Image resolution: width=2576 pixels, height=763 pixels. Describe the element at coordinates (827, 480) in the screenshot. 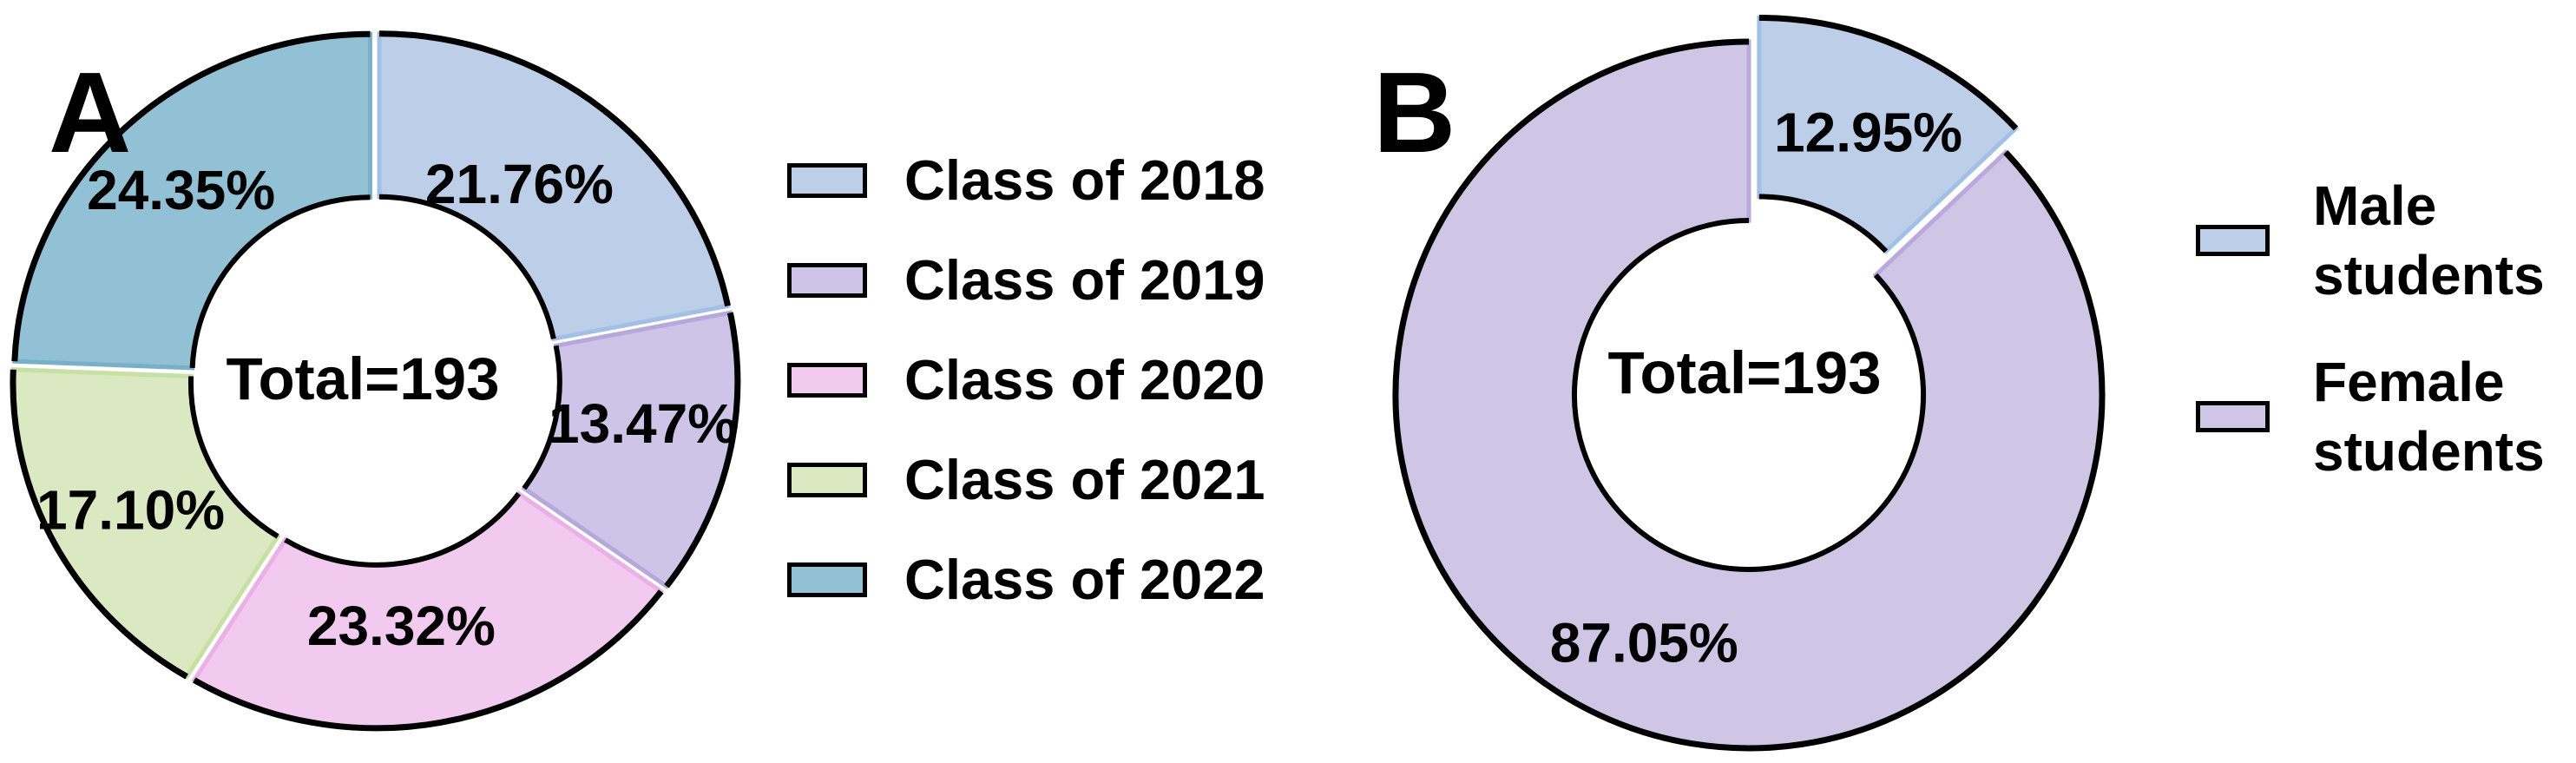

I see `legend-swatch-2021` at that location.